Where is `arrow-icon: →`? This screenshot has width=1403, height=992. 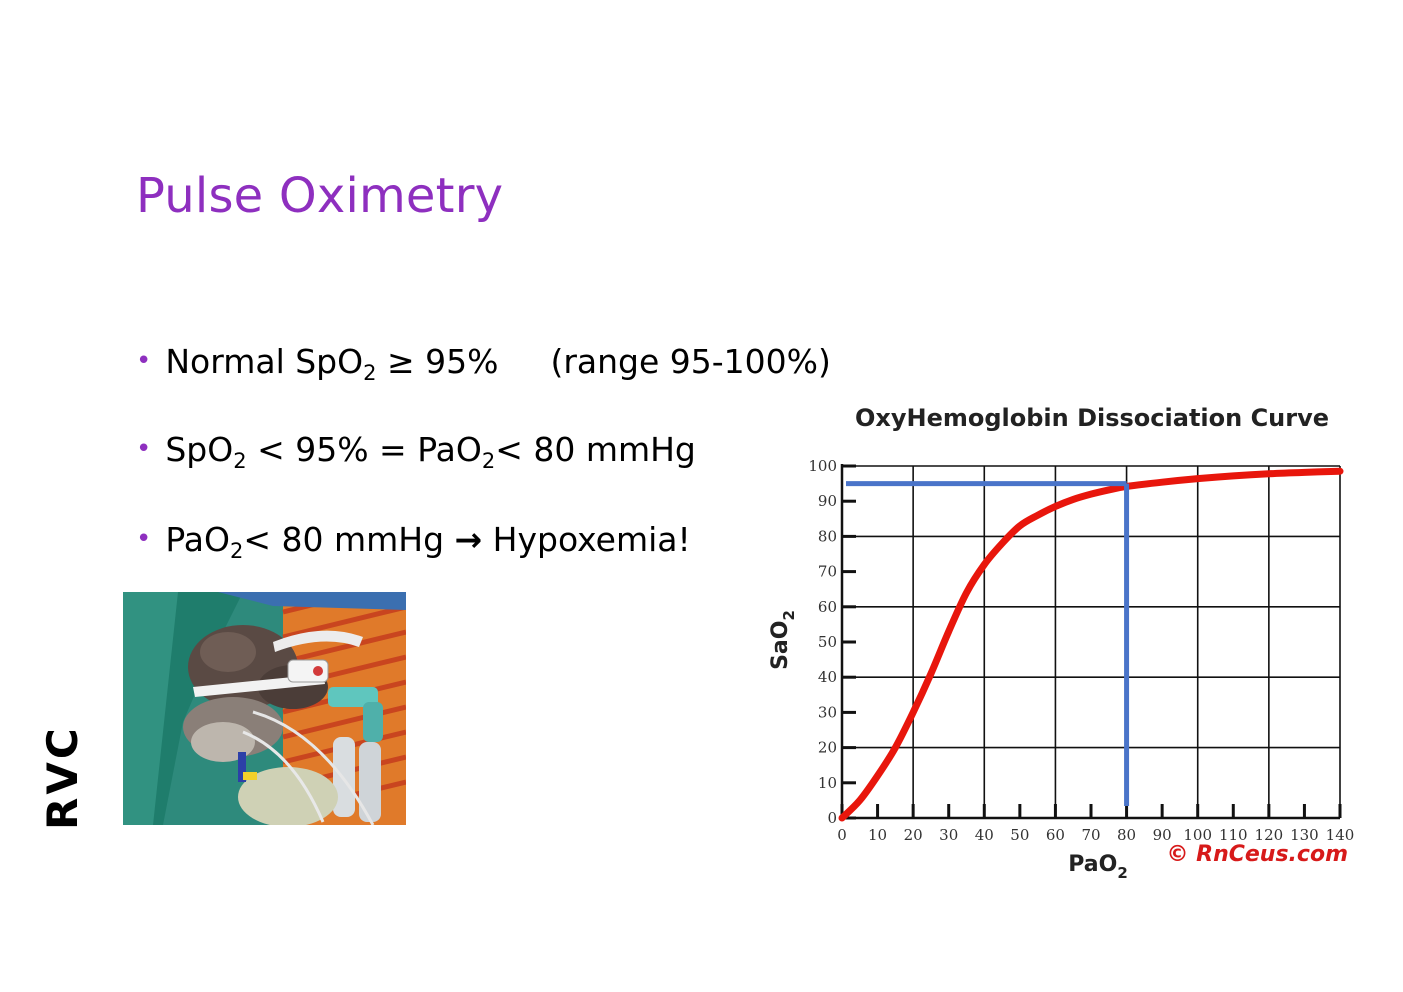 arrow-icon: → is located at coordinates (468, 539).